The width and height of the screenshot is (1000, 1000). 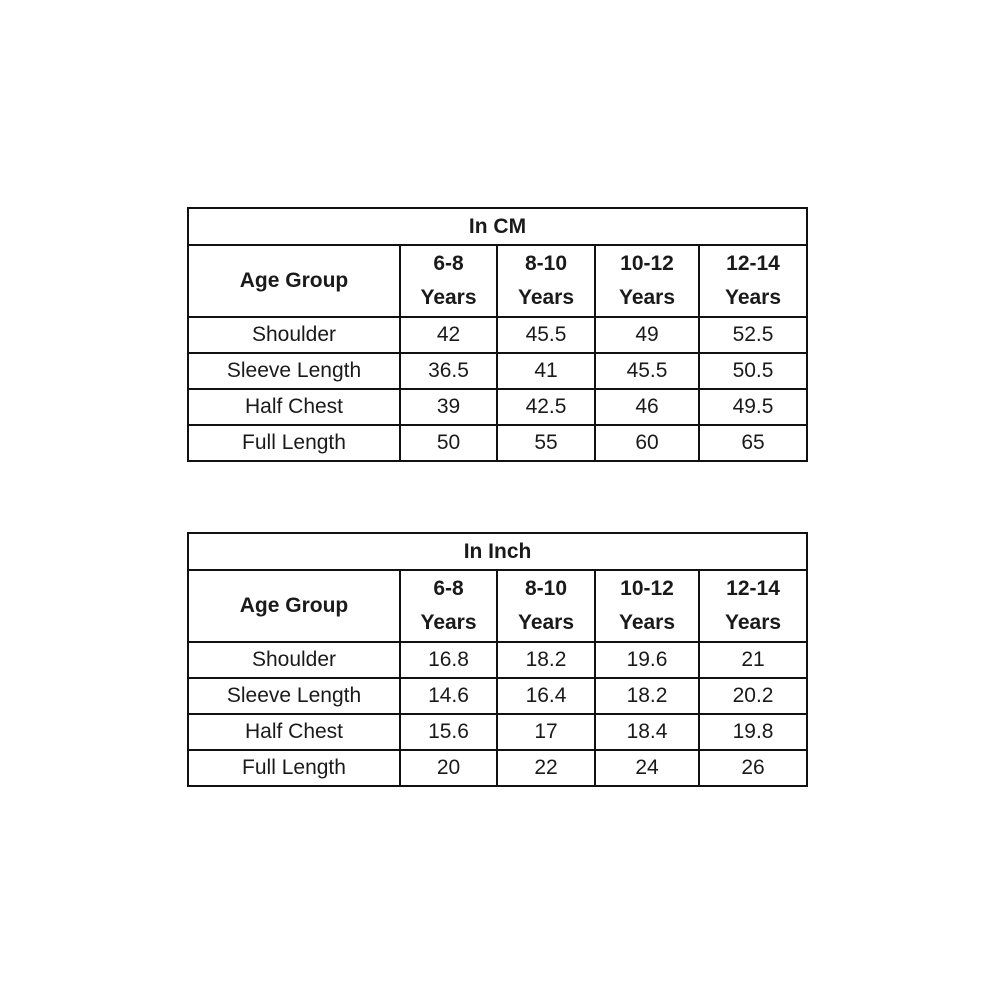 What do you see at coordinates (546, 371) in the screenshot?
I see `measurement-value: 41` at bounding box center [546, 371].